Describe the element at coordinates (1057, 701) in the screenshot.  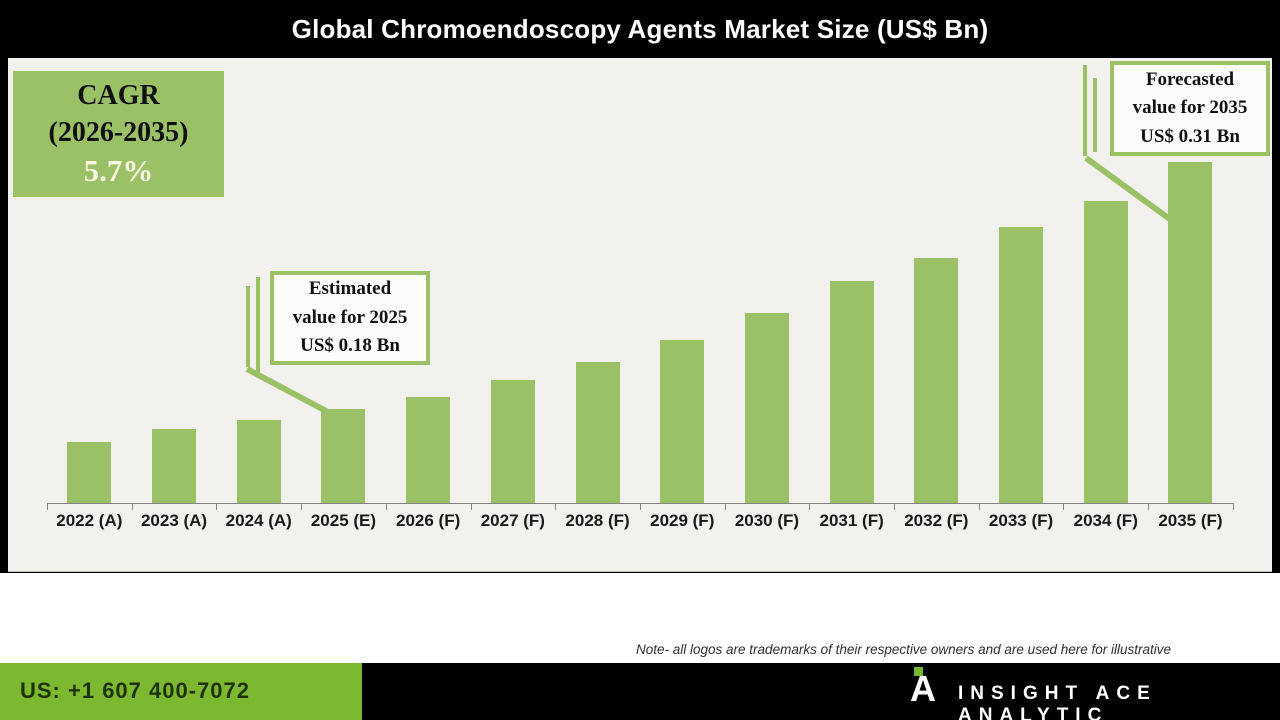
I see `brand-name: INSIGHT ACE ANALYTIC` at that location.